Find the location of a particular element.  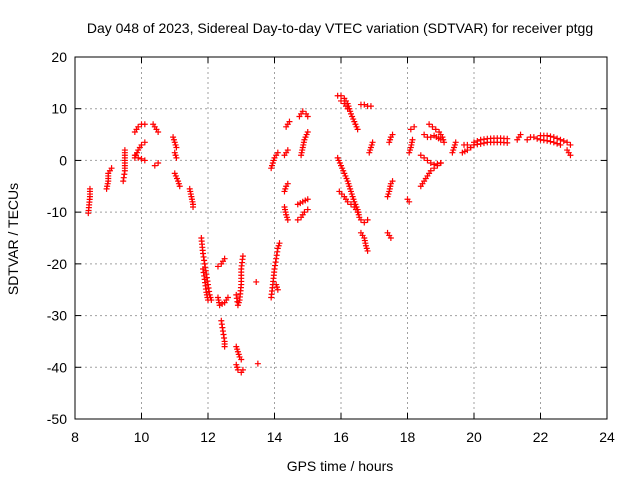

y-tick-label: 20 is located at coordinates (59, 57).